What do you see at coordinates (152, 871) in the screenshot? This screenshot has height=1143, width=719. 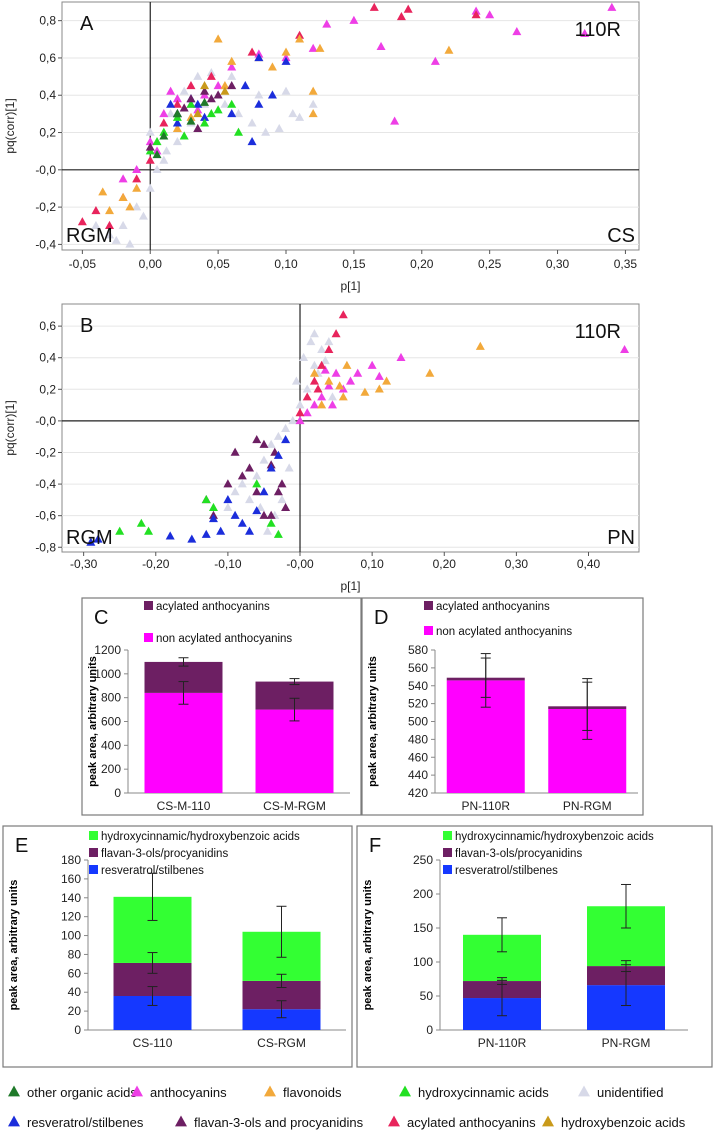 I see `legend-label: resveratrol/stilbenes` at bounding box center [152, 871].